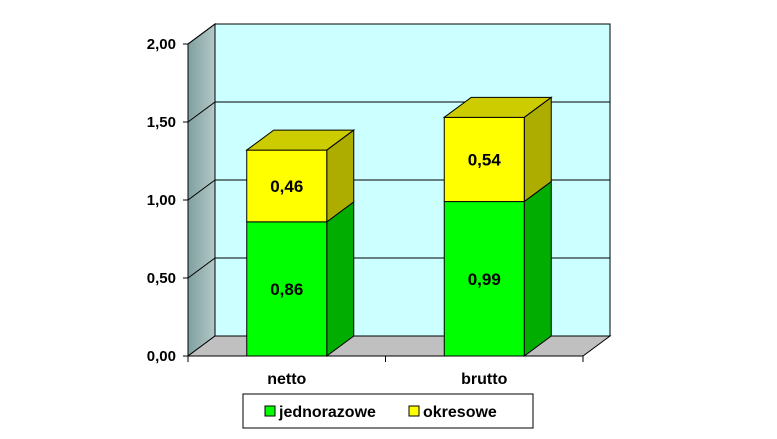 Image resolution: width=777 pixels, height=439 pixels. I want to click on y-tick-label: 0,00, so click(161, 356).